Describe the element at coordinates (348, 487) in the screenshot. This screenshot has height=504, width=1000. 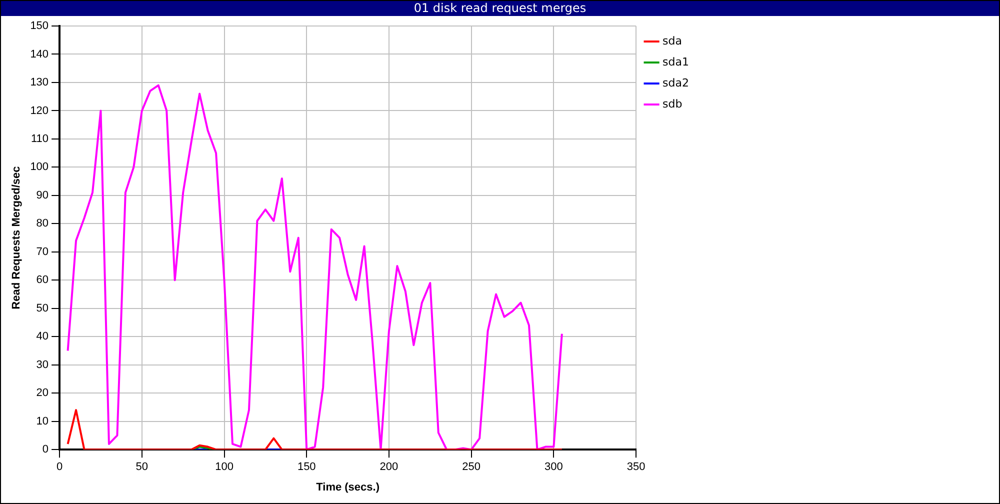
I see `x-axis-title: Time (secs.)` at that location.